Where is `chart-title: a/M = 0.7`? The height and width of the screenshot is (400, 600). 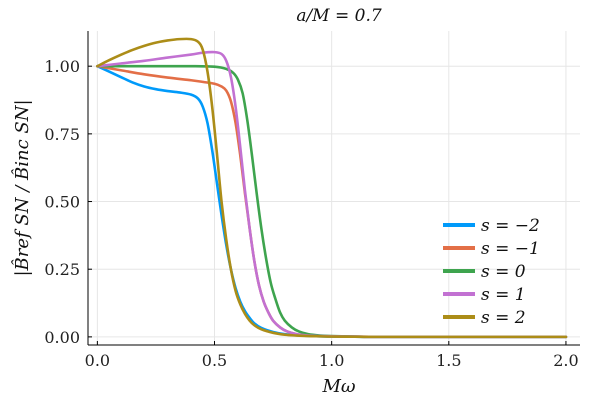
chart-title: a/M = 0.7 is located at coordinates (339, 16).